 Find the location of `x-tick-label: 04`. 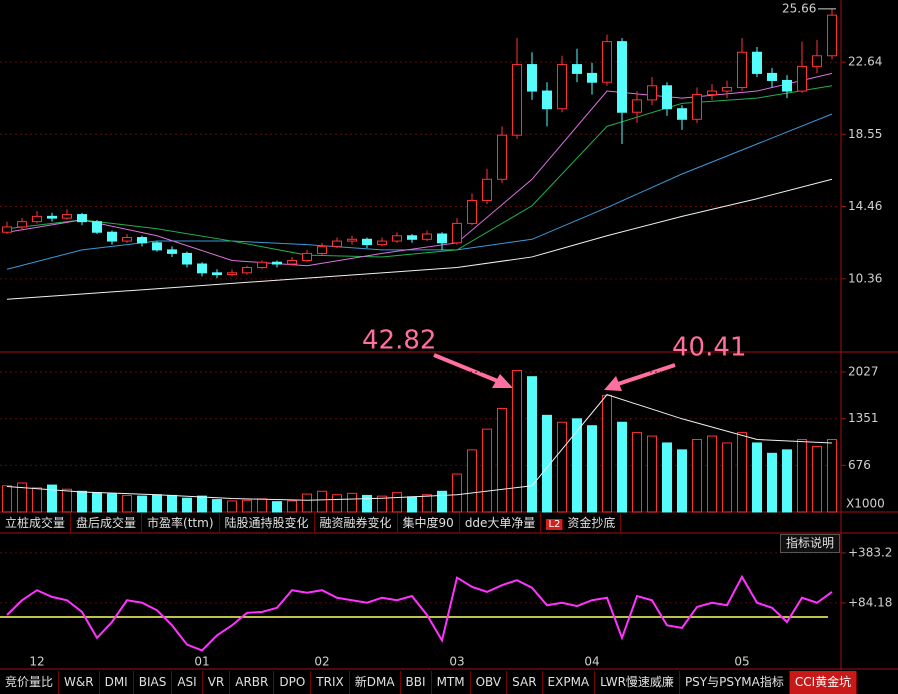

x-tick-label: 04 is located at coordinates (591, 662).